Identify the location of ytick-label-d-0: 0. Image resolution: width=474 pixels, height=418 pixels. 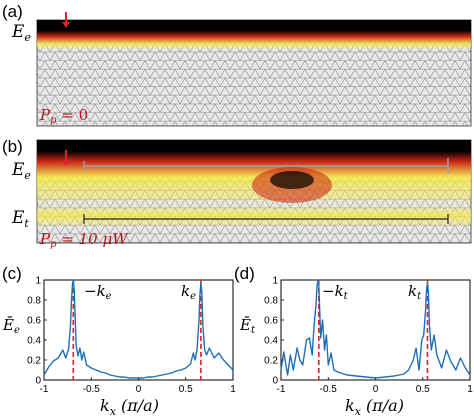
(275, 381).